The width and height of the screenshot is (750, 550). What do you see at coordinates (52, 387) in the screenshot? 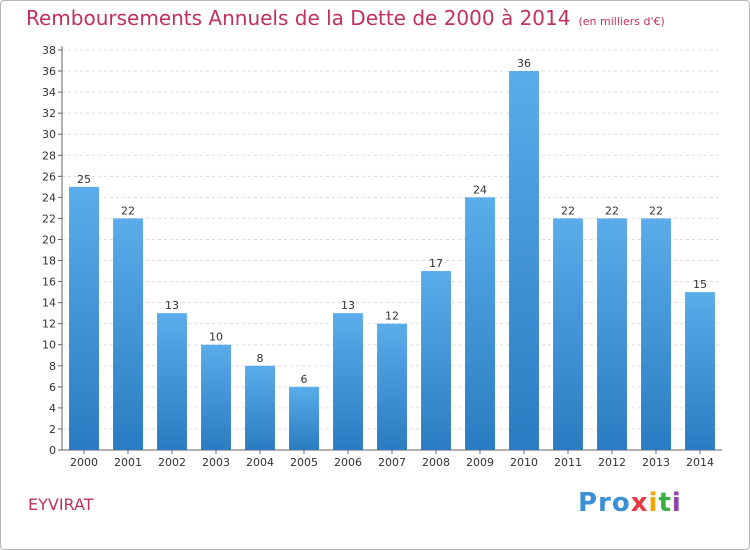
I see `y-tick-label: 6` at bounding box center [52, 387].